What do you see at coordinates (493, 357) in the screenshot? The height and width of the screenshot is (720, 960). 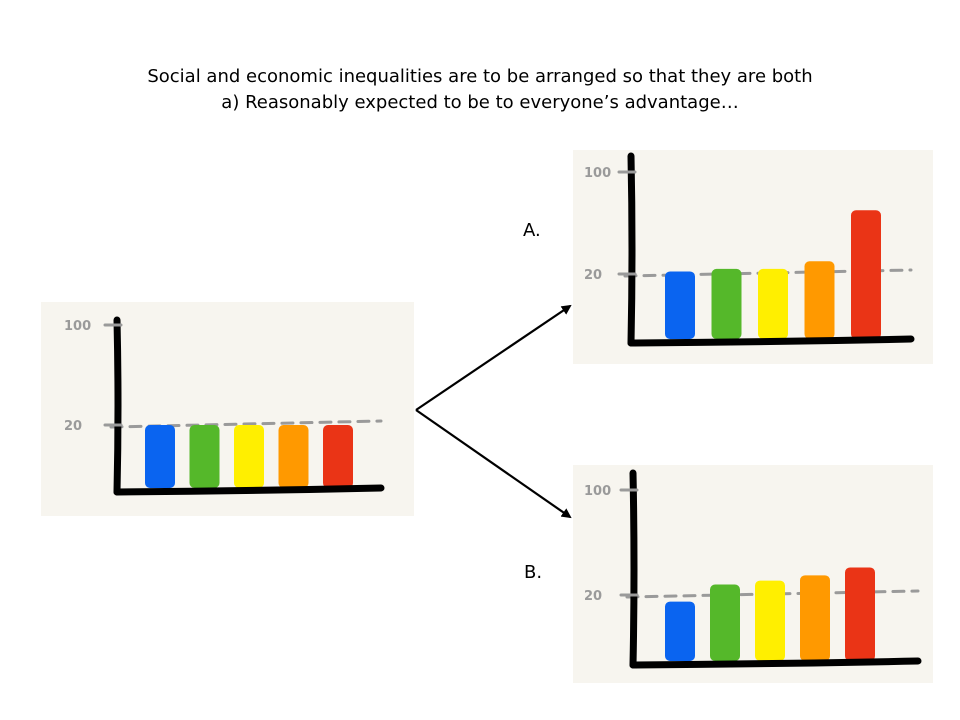 I see `arrow-to-option-a` at bounding box center [493, 357].